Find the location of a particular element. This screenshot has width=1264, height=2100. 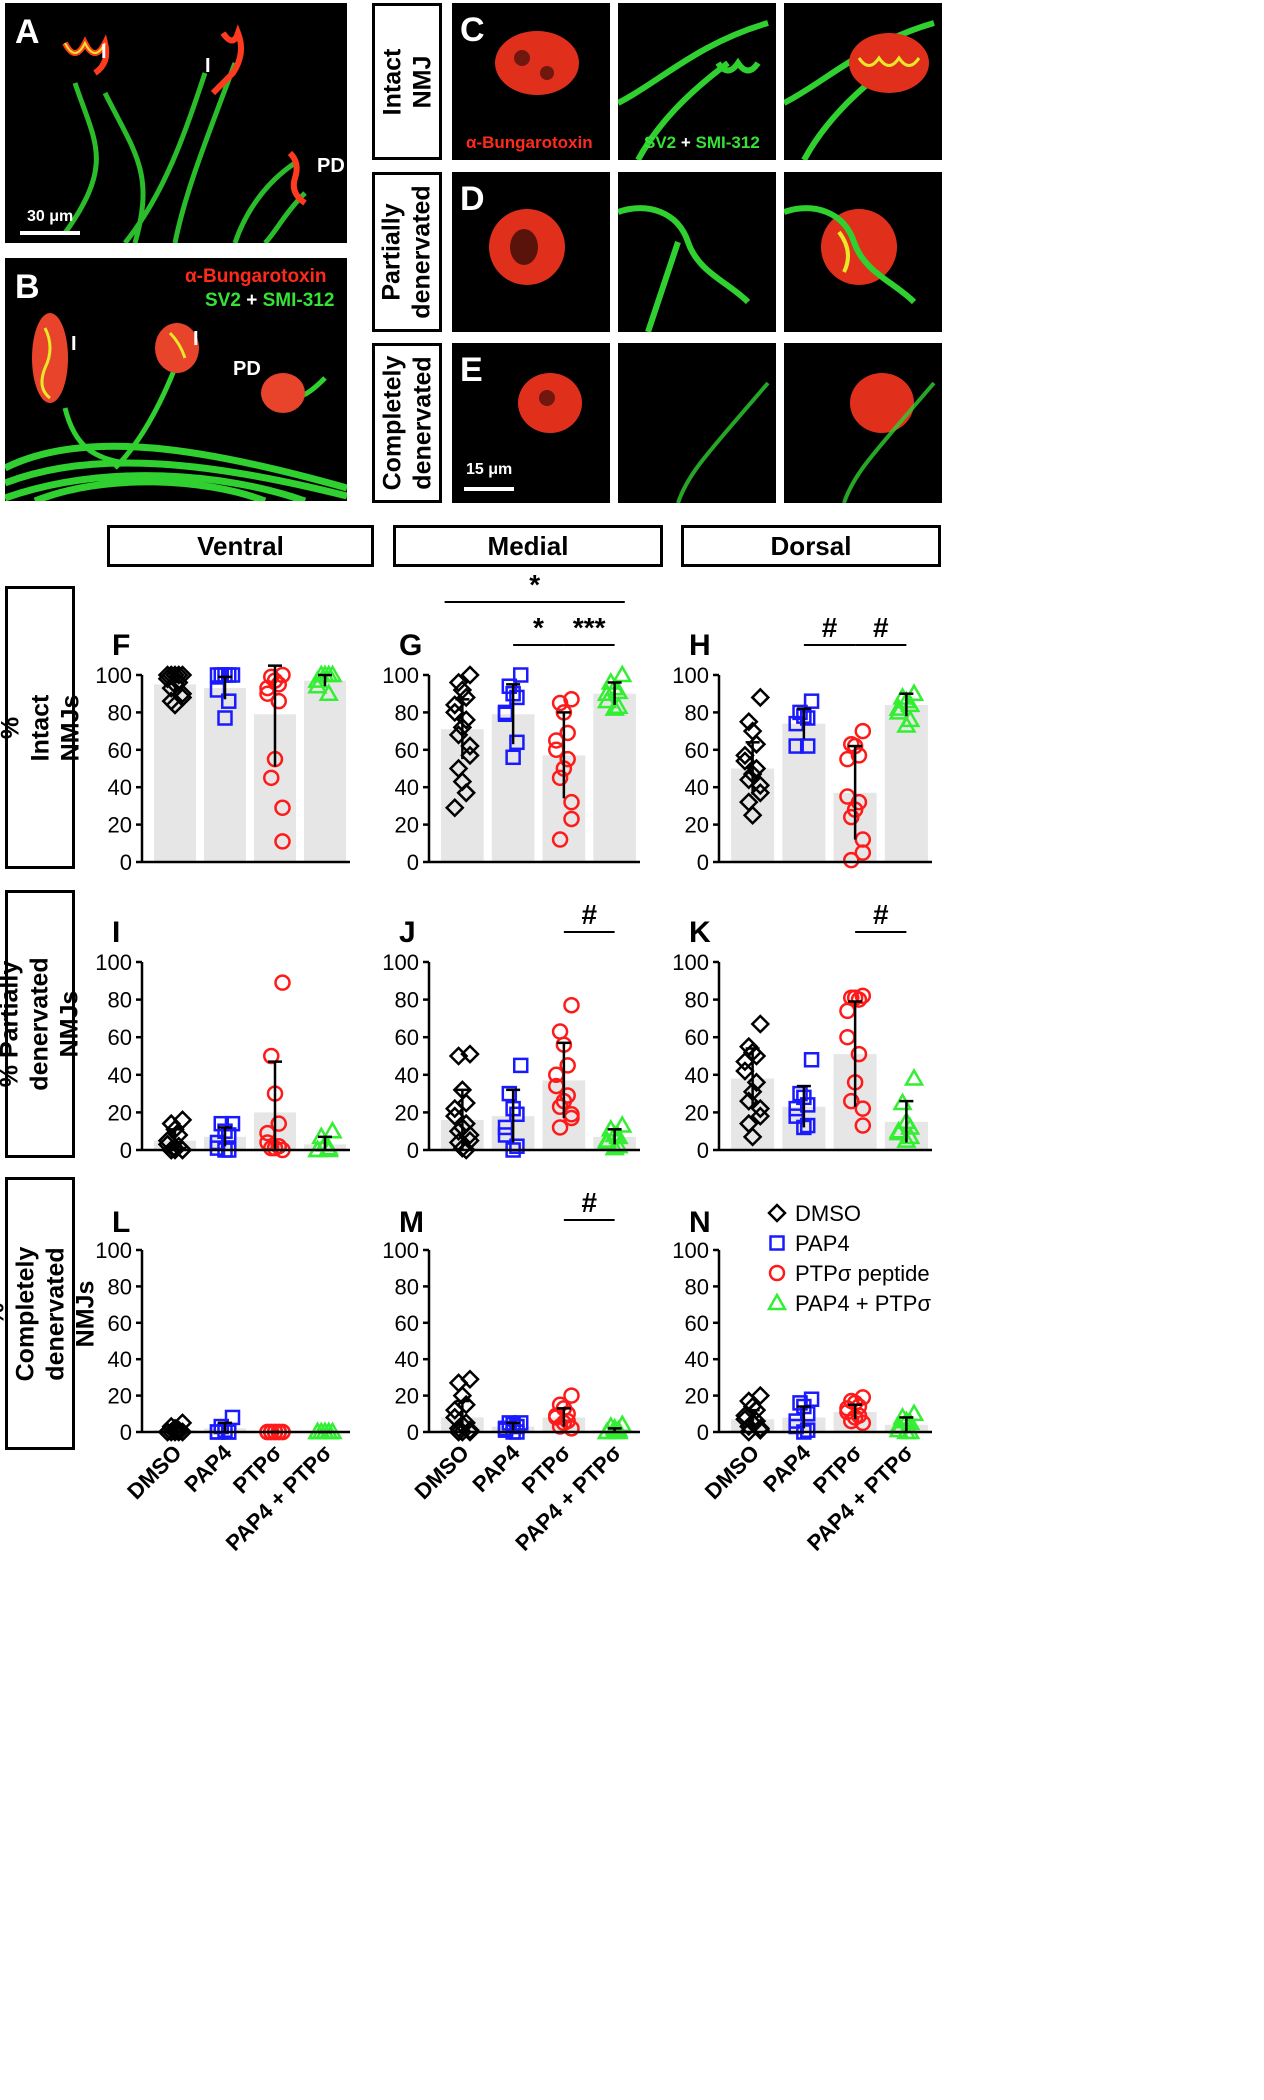

xtick-label-l-1: PAP4 is located at coordinates (208, 1468).